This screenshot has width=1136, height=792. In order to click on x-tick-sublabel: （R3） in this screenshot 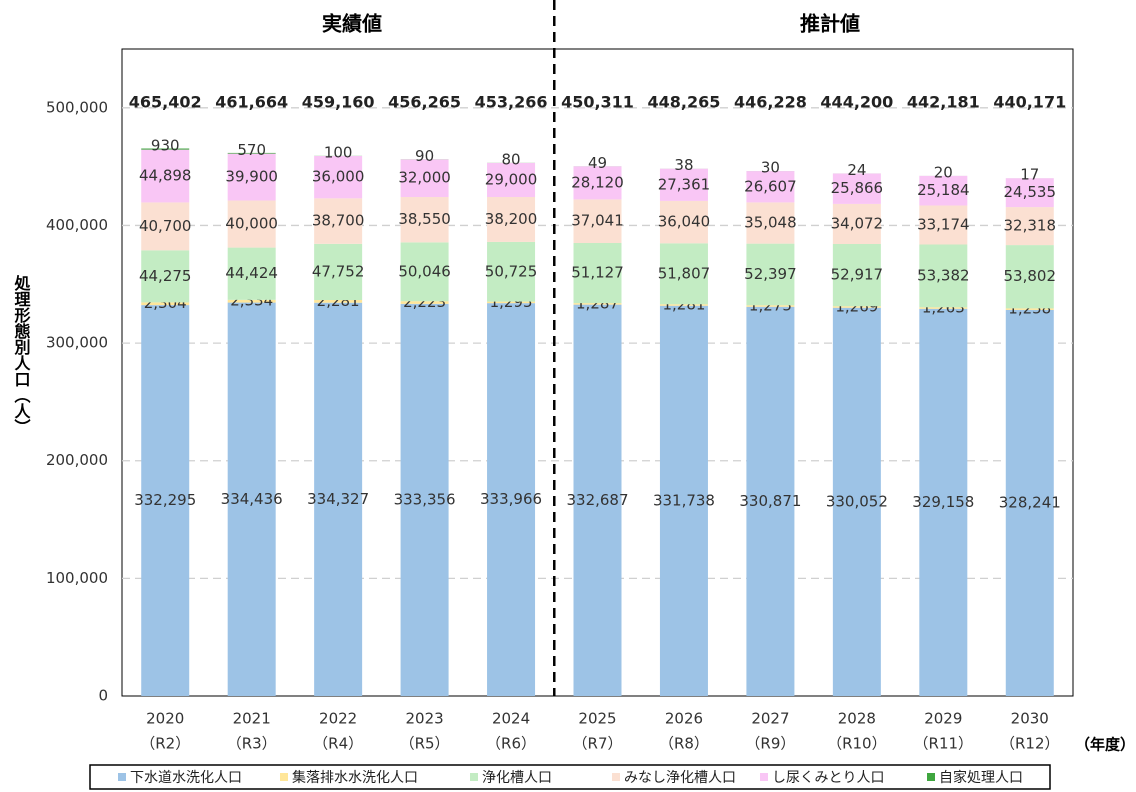, I will do `click(252, 744)`.